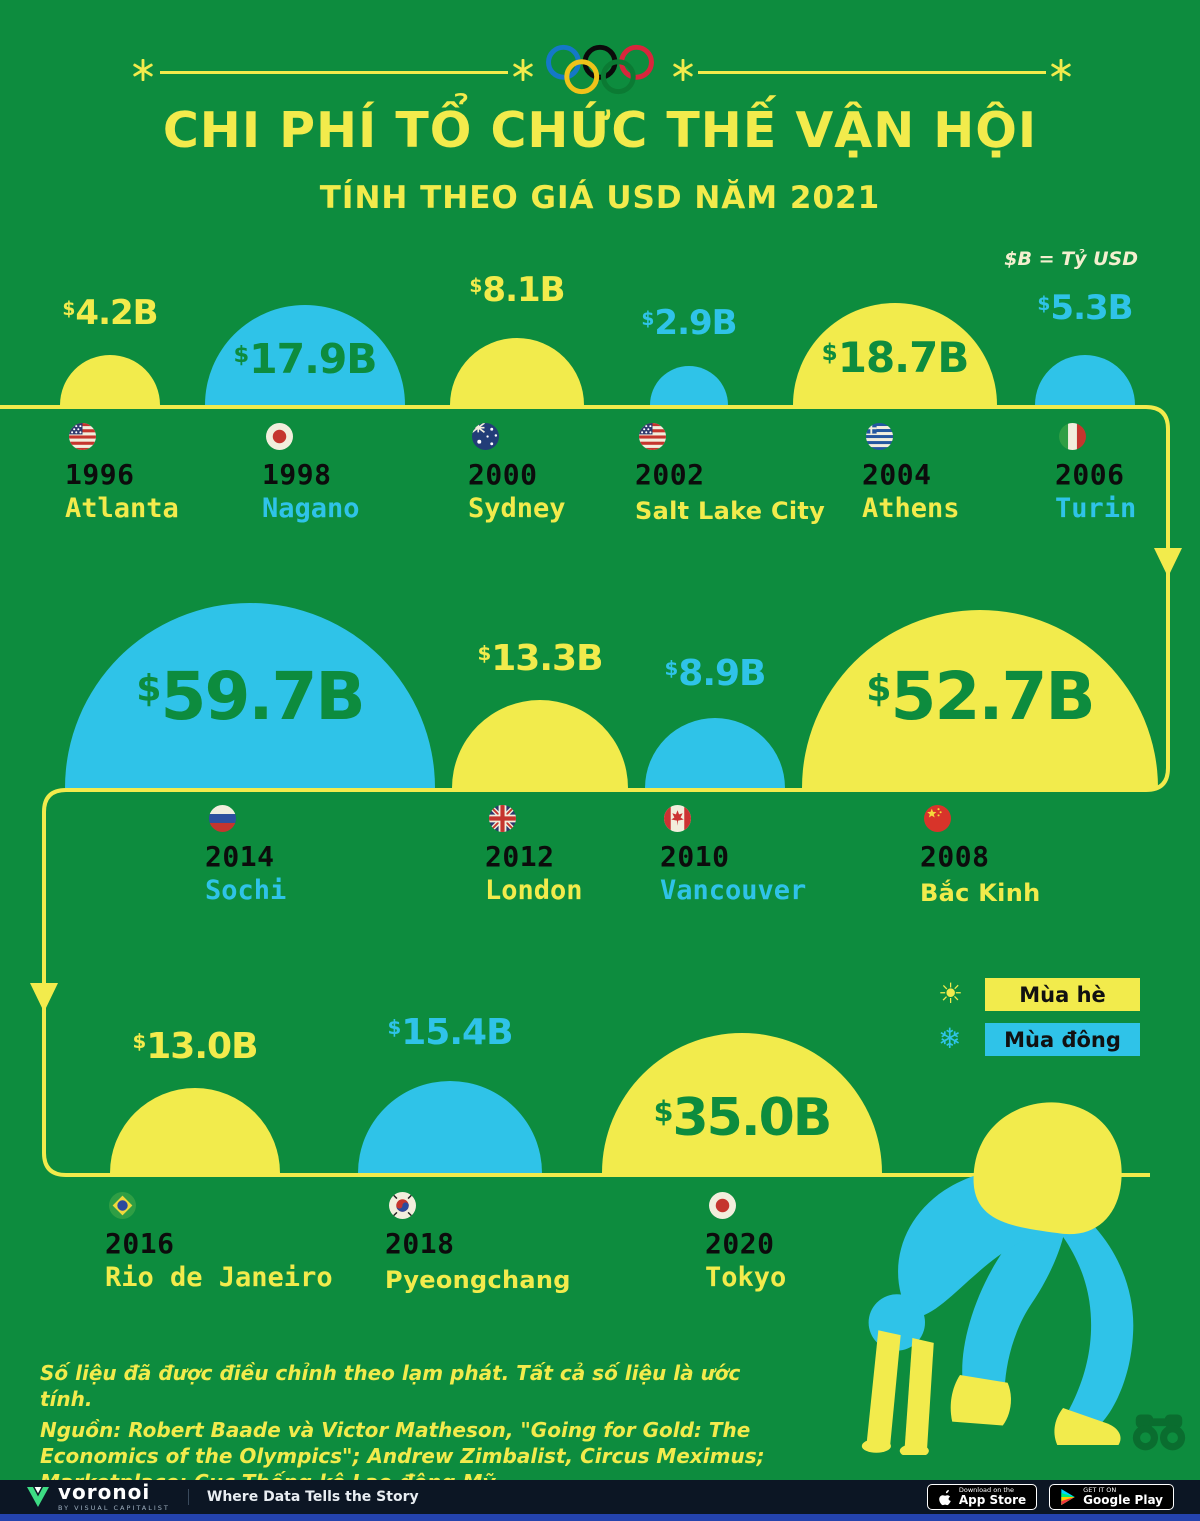  Describe the element at coordinates (104, 1492) in the screenshot. I see `brand-name: voronoi` at that location.